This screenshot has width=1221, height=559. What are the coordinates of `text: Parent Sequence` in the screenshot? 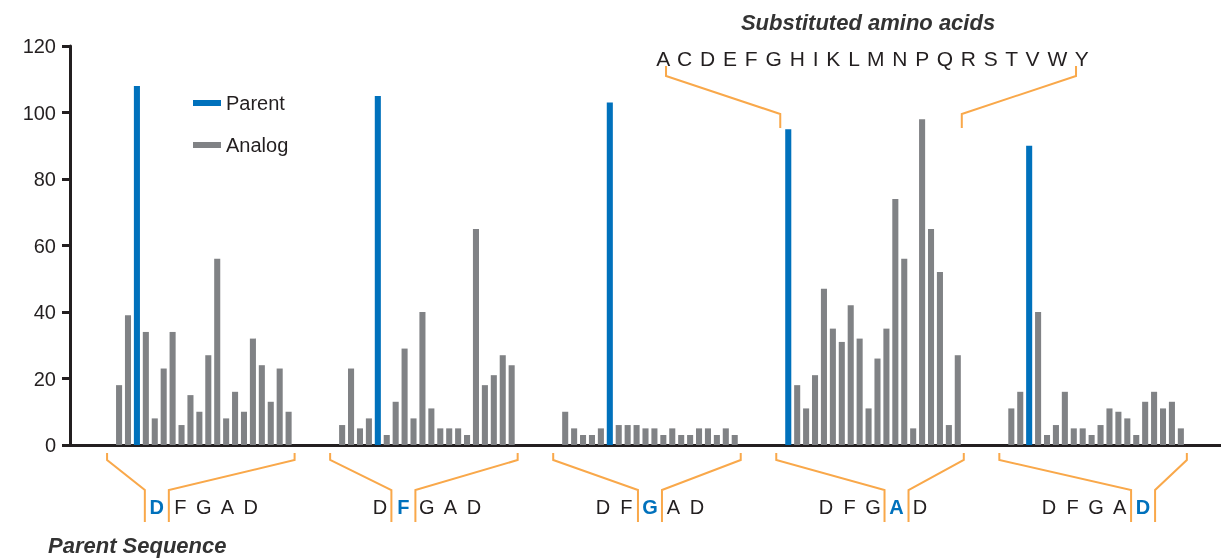 It's located at (137, 545).